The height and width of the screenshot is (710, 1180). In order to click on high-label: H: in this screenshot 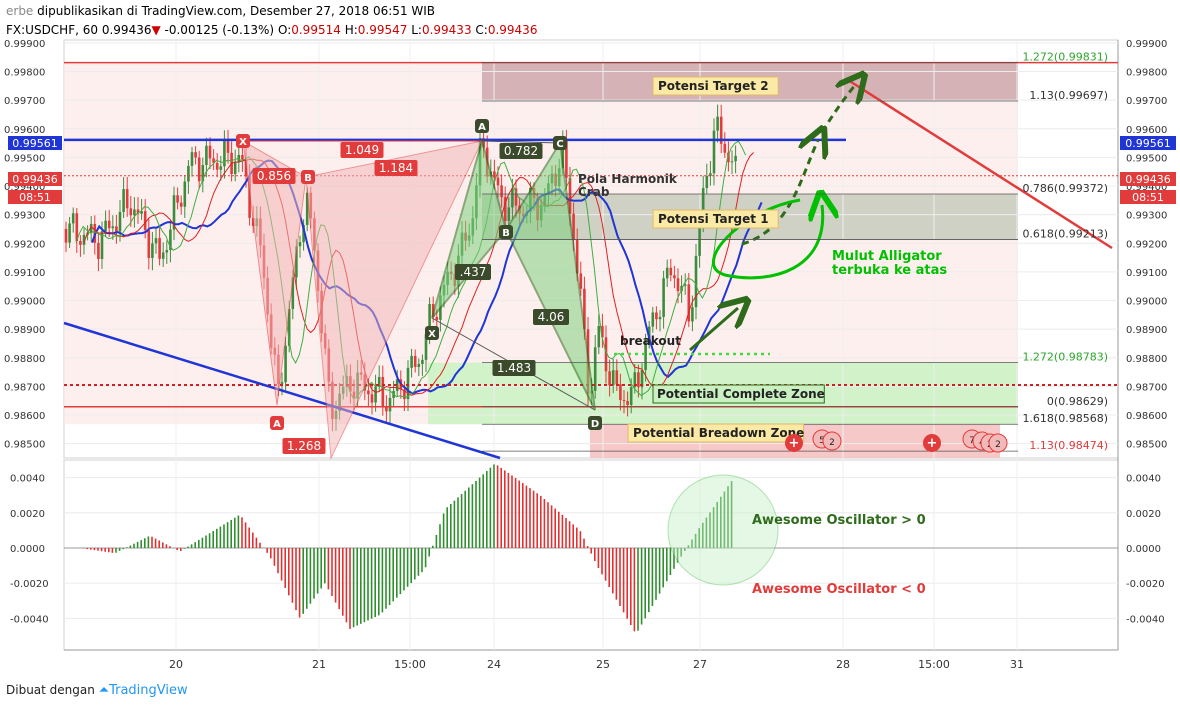, I will do `click(351, 30)`.